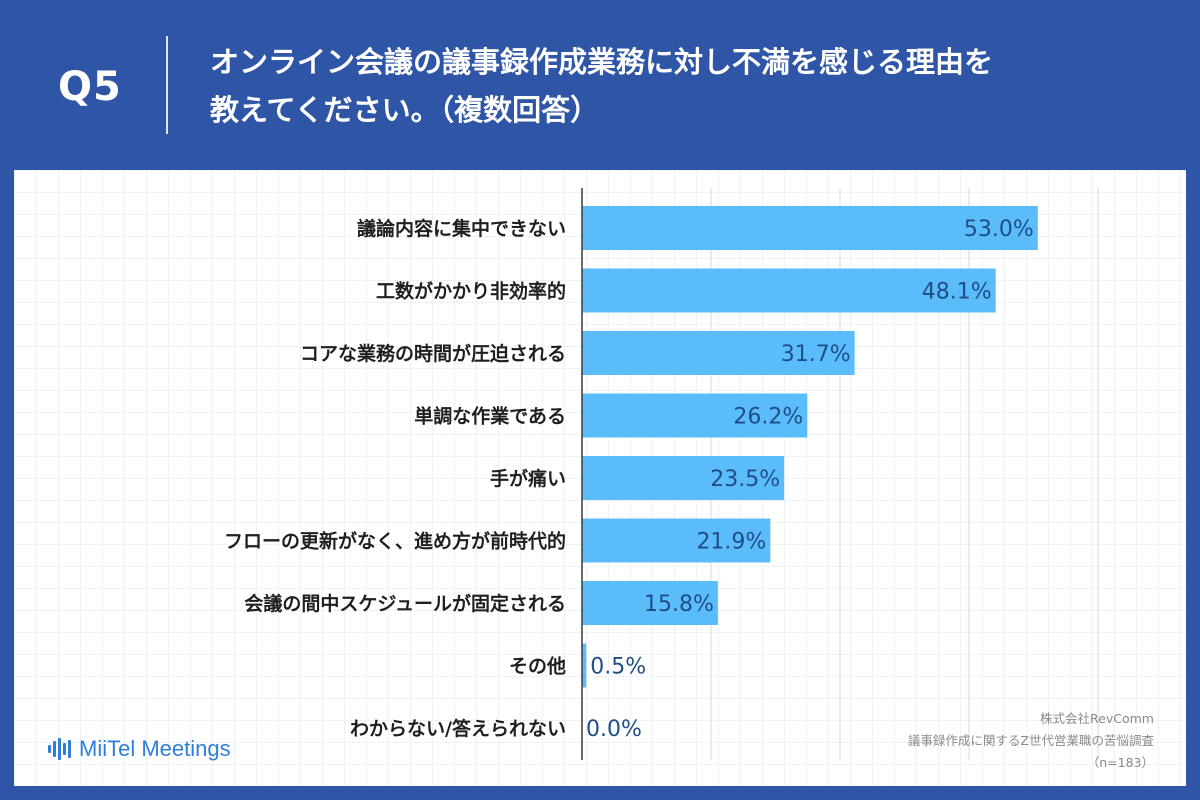 The image size is (1200, 800). Describe the element at coordinates (59, 749) in the screenshot. I see `sound-wave-icon` at that location.